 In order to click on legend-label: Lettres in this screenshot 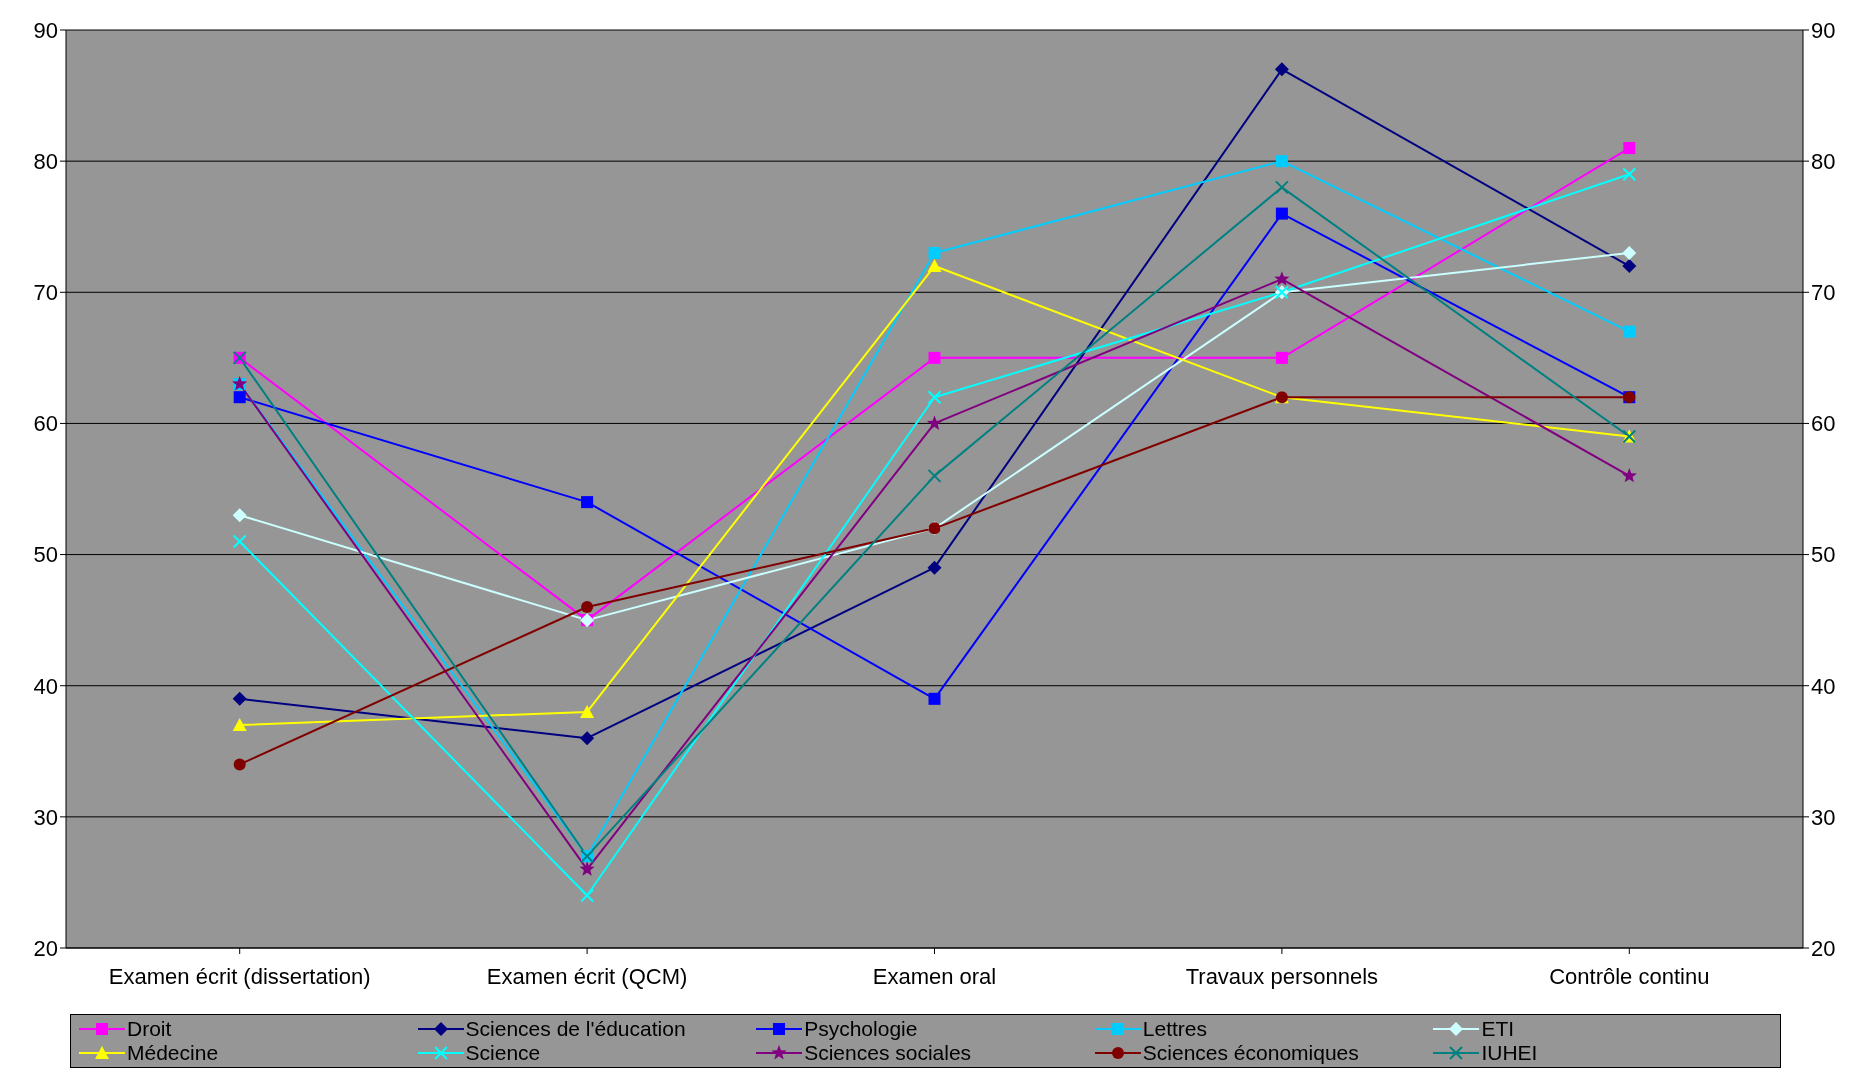, I will do `click(1174, 1029)`.